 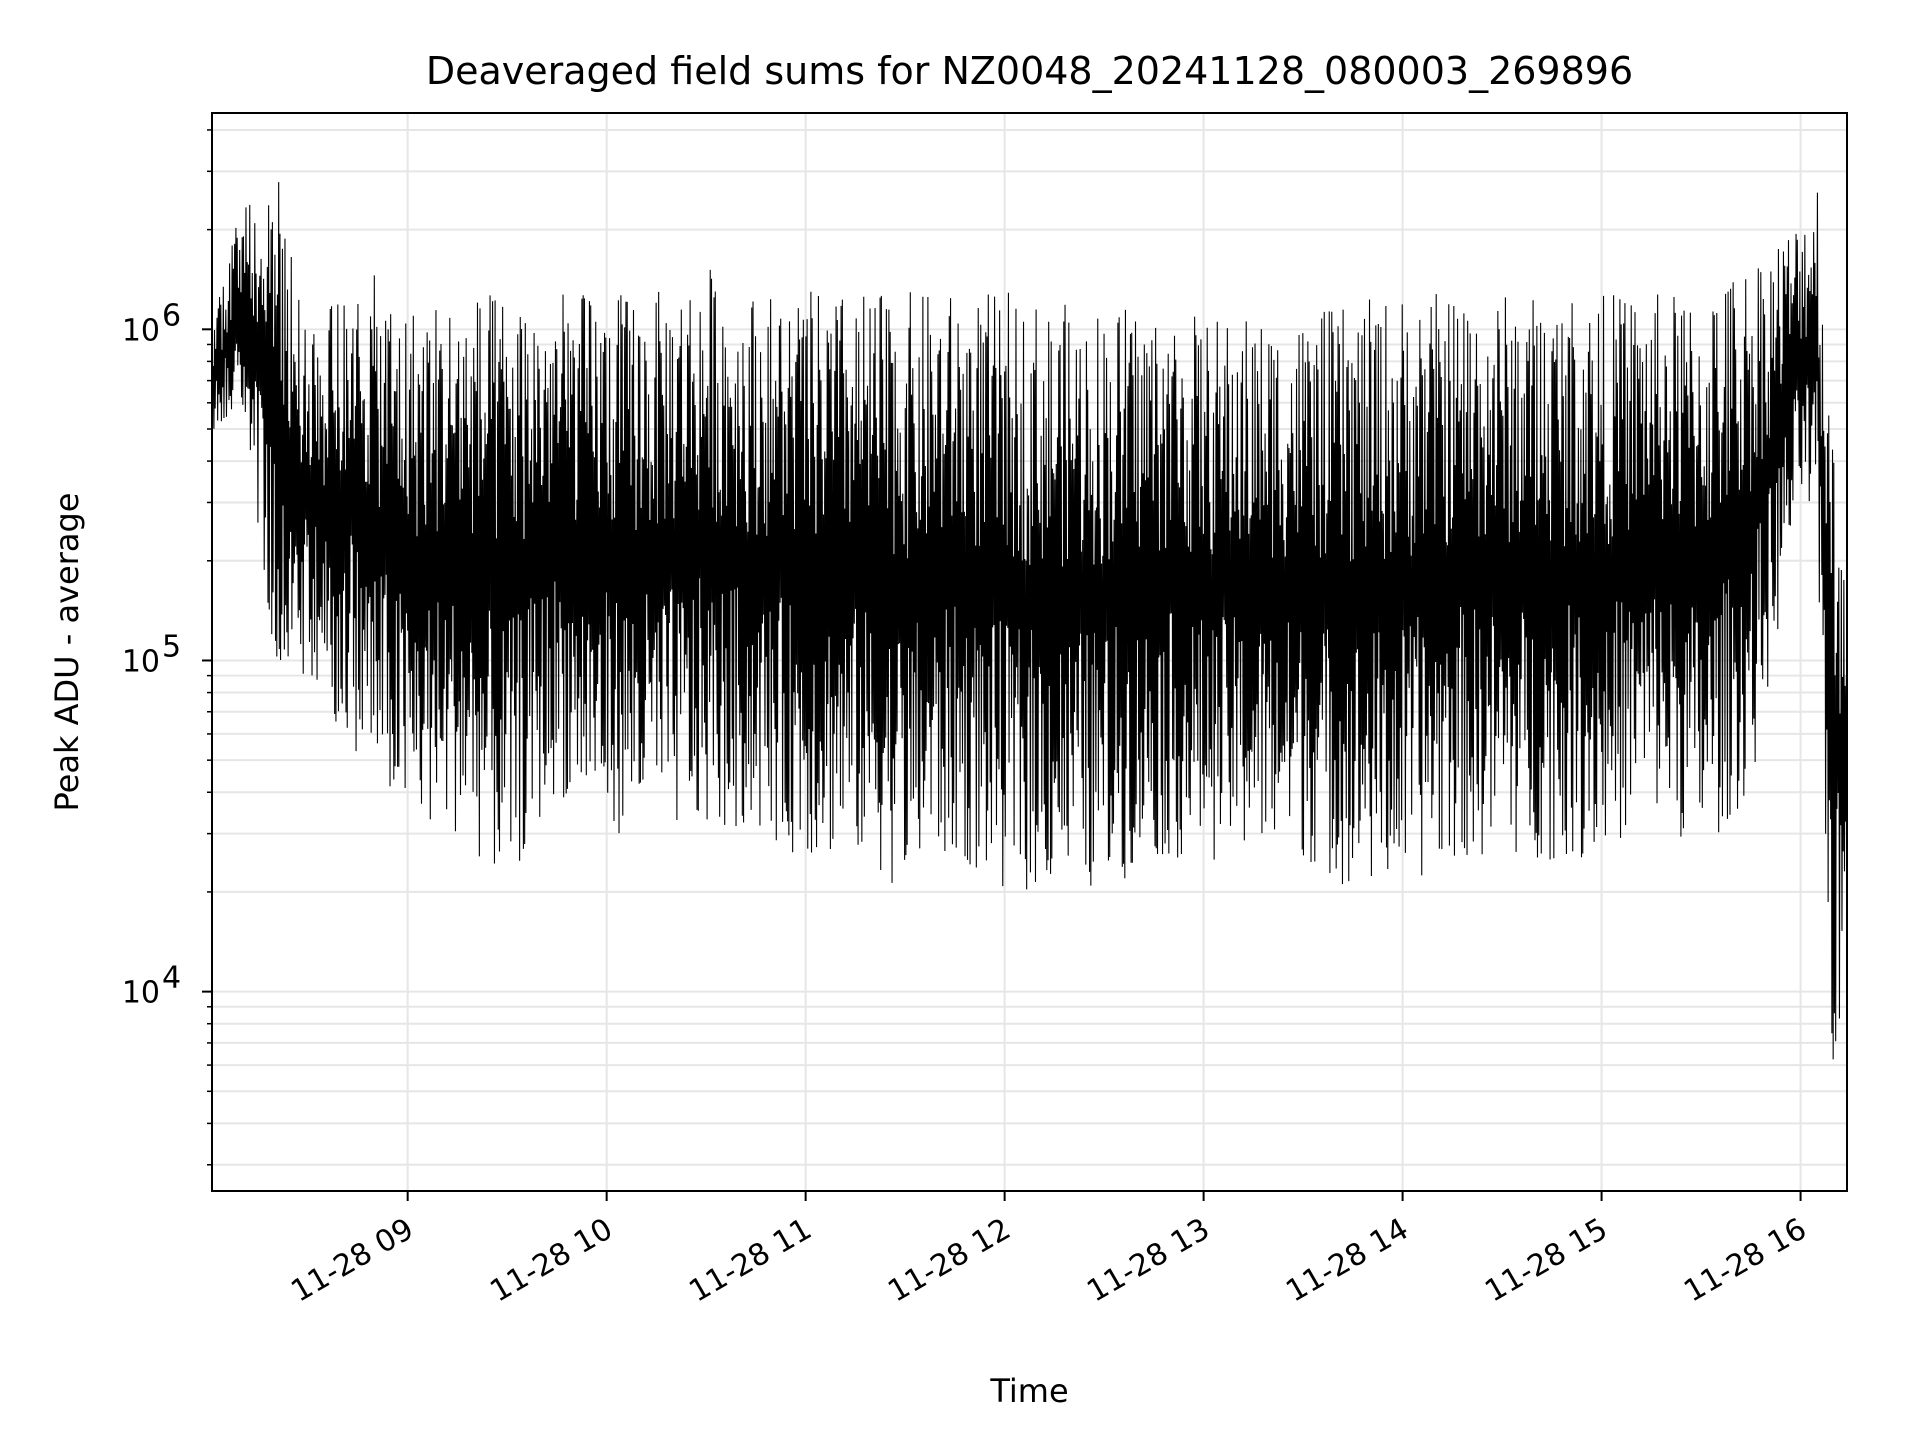 What do you see at coordinates (171, 646) in the screenshot?
I see `y-tick-exponent: 5` at bounding box center [171, 646].